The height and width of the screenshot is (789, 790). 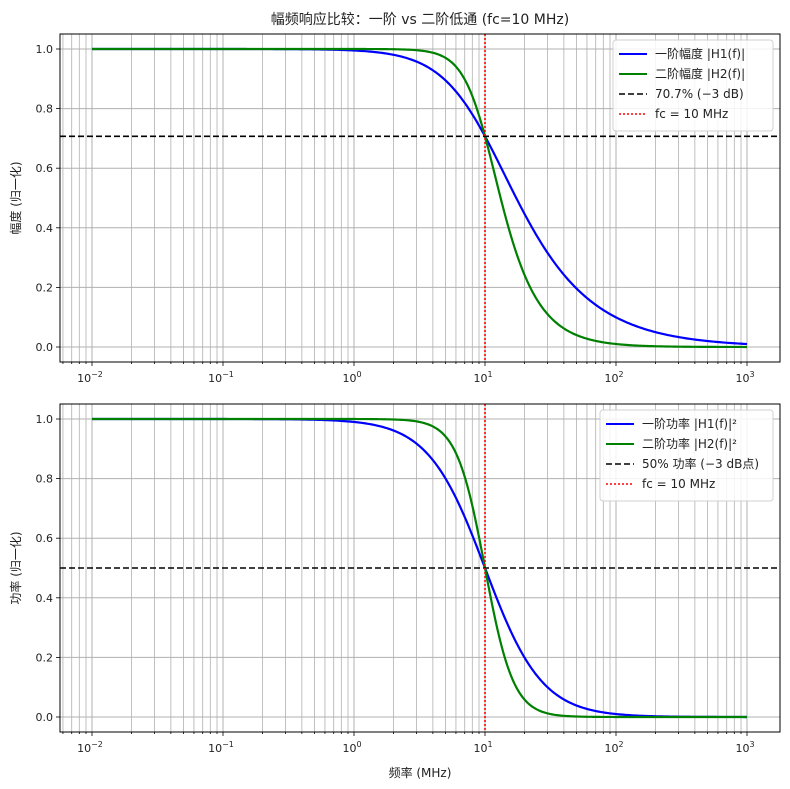 I want to click on legend-item-first-order: 一阶幅度 |H1(f)|, so click(x=682, y=53).